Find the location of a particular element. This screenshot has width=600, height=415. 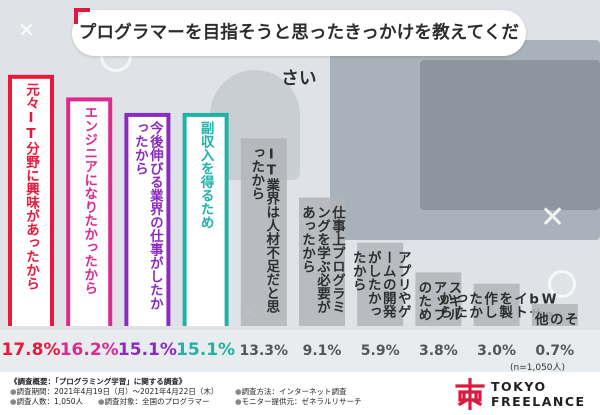

category-label: を製 is located at coordinates (505, 306).